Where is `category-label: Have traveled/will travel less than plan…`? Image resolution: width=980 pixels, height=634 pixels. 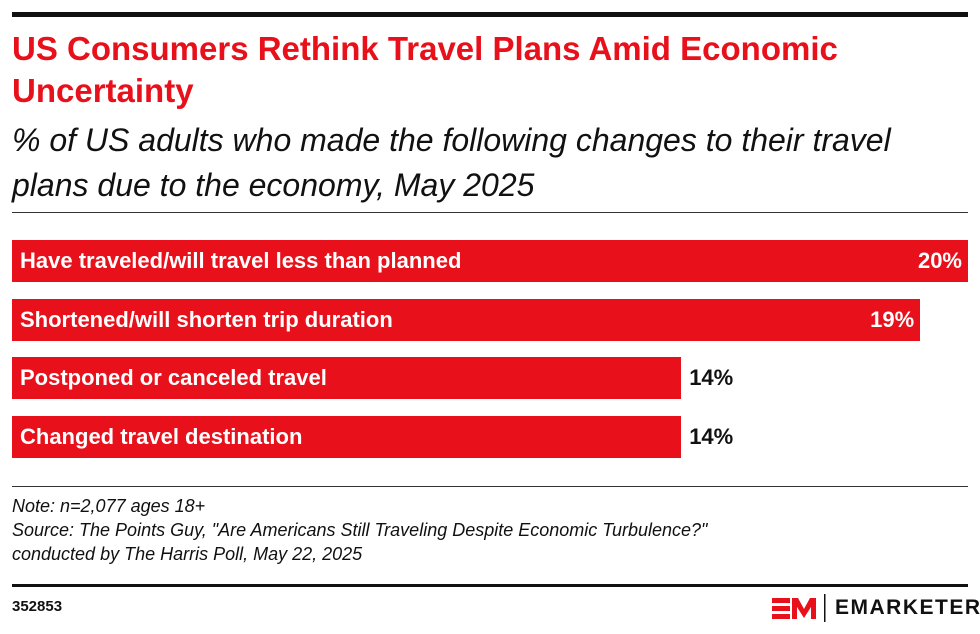
category-label: Have traveled/will travel less than plan… is located at coordinates (241, 260).